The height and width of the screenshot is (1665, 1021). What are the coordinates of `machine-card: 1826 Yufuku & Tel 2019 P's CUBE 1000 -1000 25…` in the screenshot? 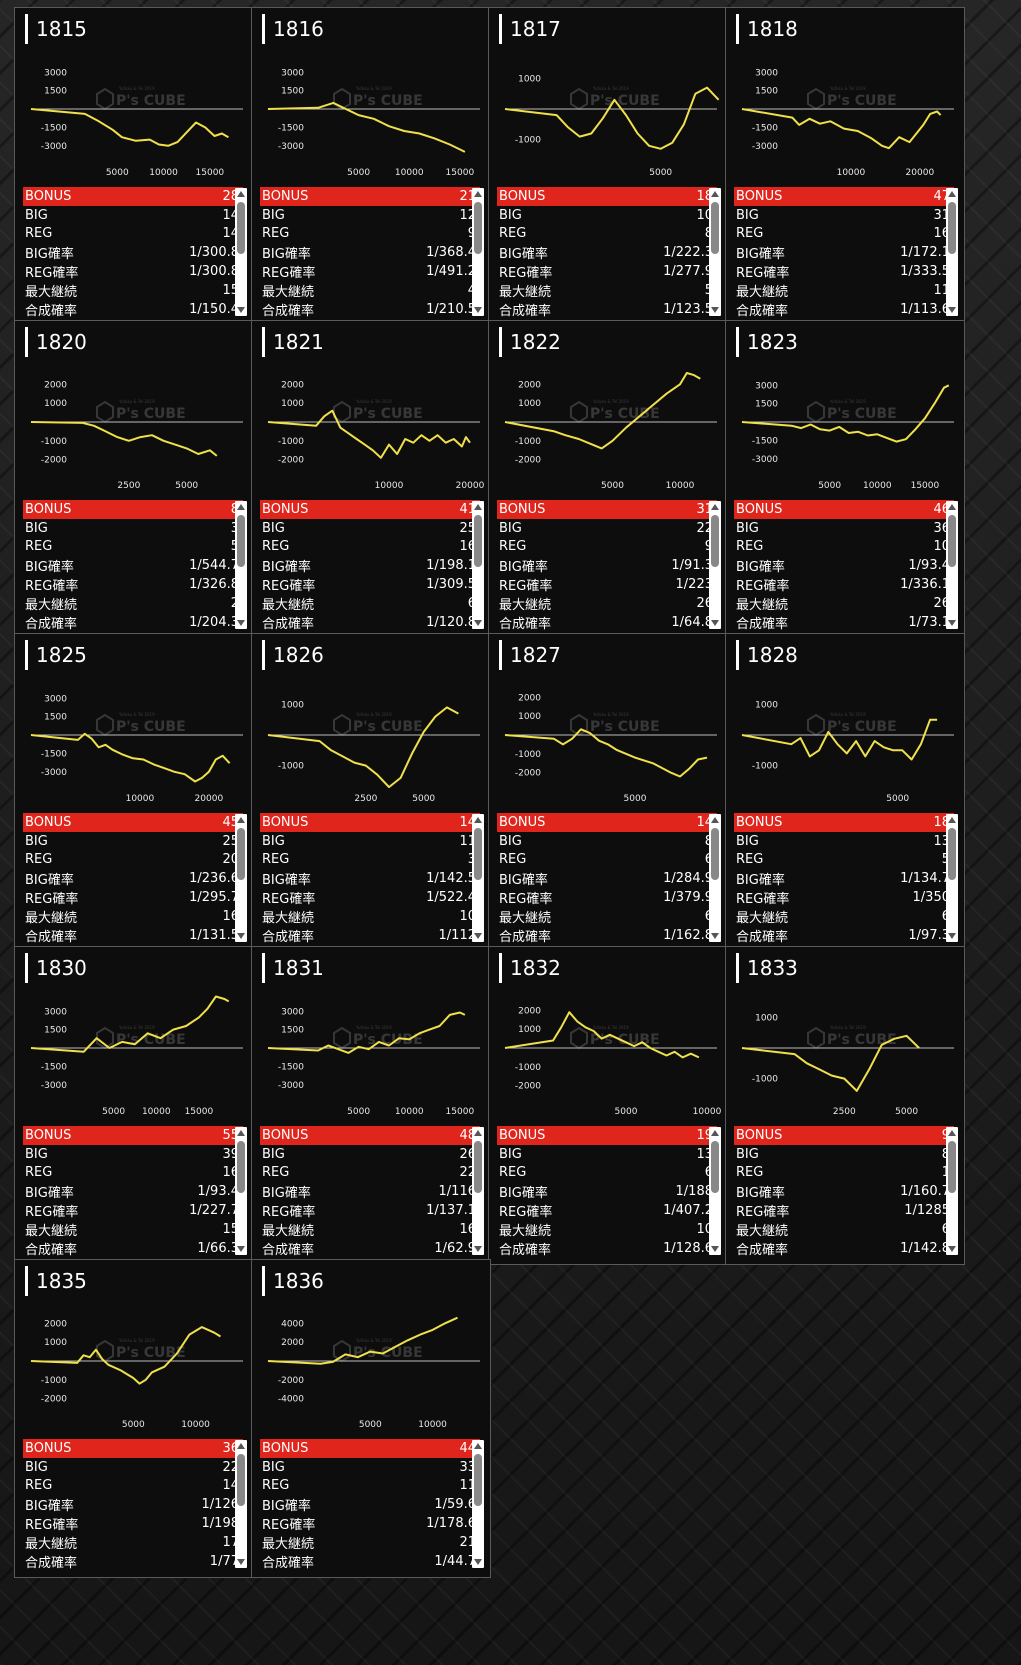 It's located at (371, 792).